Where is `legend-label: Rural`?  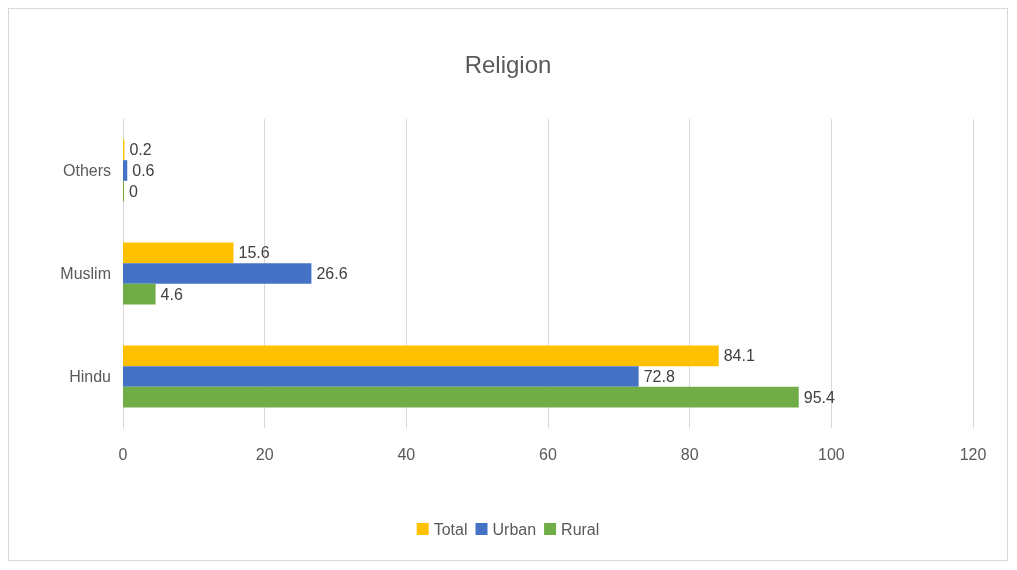 legend-label: Rural is located at coordinates (580, 529).